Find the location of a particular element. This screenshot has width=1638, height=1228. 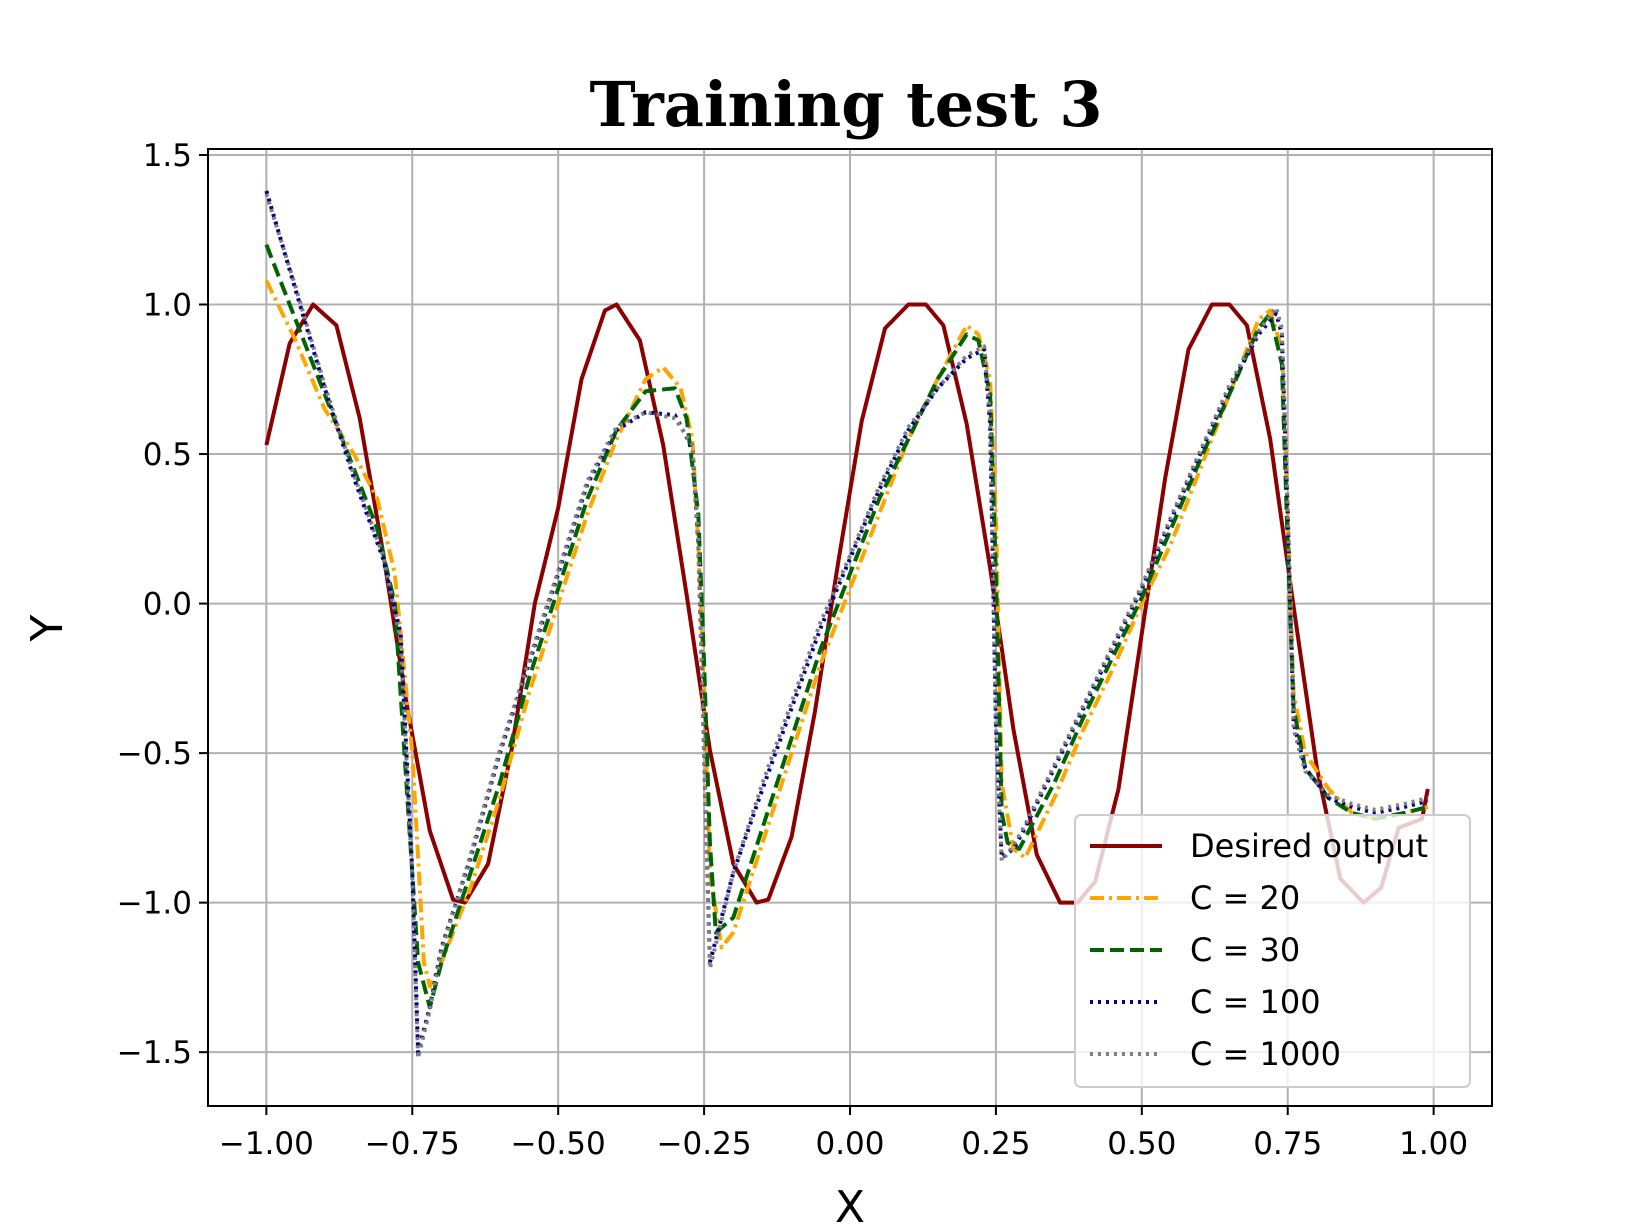

x-tick-label: −1.00 is located at coordinates (266, 1144).